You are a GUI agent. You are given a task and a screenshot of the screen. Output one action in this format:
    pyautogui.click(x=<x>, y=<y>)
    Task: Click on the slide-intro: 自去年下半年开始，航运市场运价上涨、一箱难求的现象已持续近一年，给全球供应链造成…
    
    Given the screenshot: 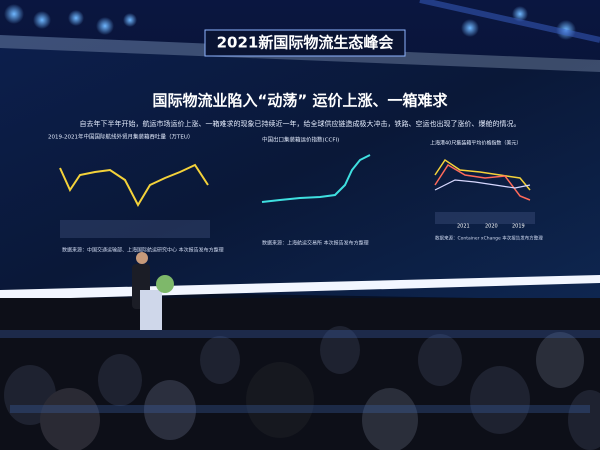 What is the action you would take?
    pyautogui.click(x=300, y=123)
    